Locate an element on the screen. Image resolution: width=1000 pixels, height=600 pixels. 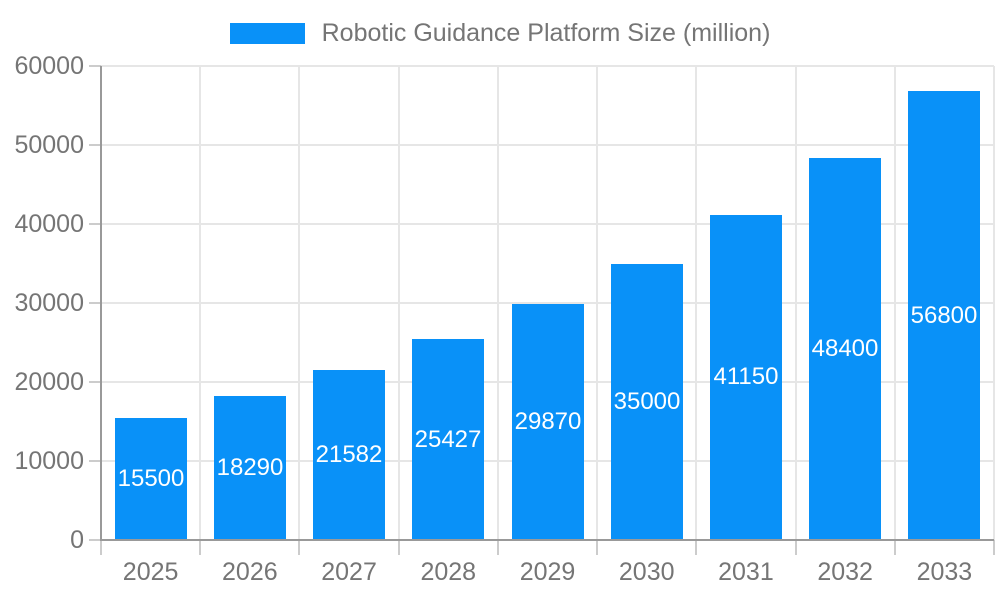
bar: 29870 is located at coordinates (548, 422).